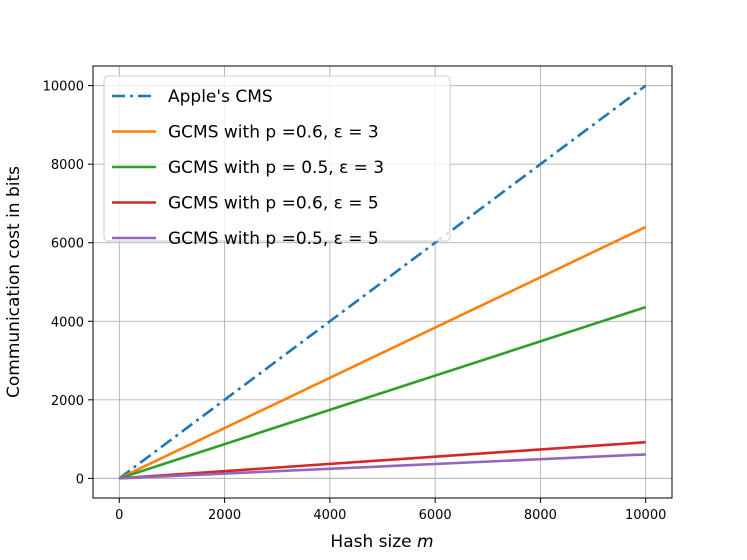  I want to click on x-tick-label: 2000, so click(224, 515).